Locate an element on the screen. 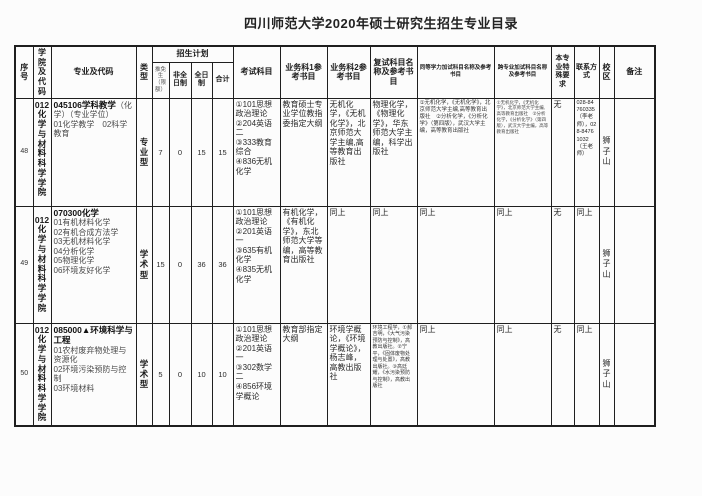 This screenshot has height=496, width=702. cell-type: 专业型 is located at coordinates (144, 152).